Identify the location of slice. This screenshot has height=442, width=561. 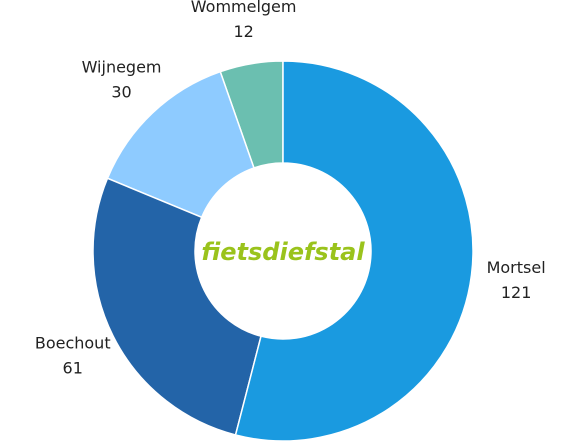
(180, 144).